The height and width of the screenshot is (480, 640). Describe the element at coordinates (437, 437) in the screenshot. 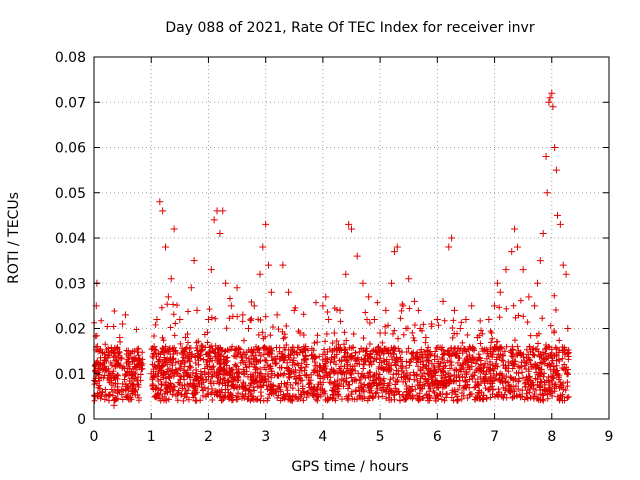

I see `x-tick-label: 6` at that location.